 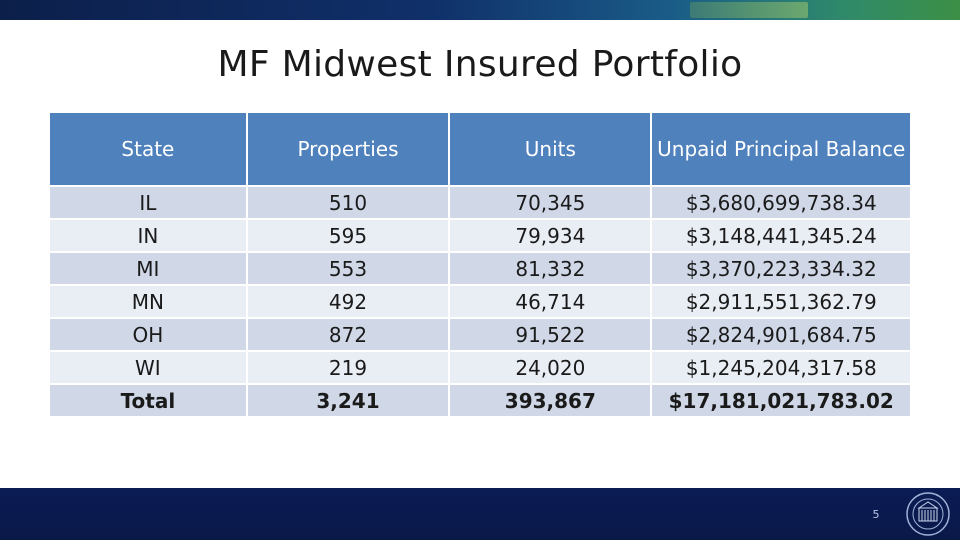 I want to click on cell-state: IL, so click(x=148, y=202).